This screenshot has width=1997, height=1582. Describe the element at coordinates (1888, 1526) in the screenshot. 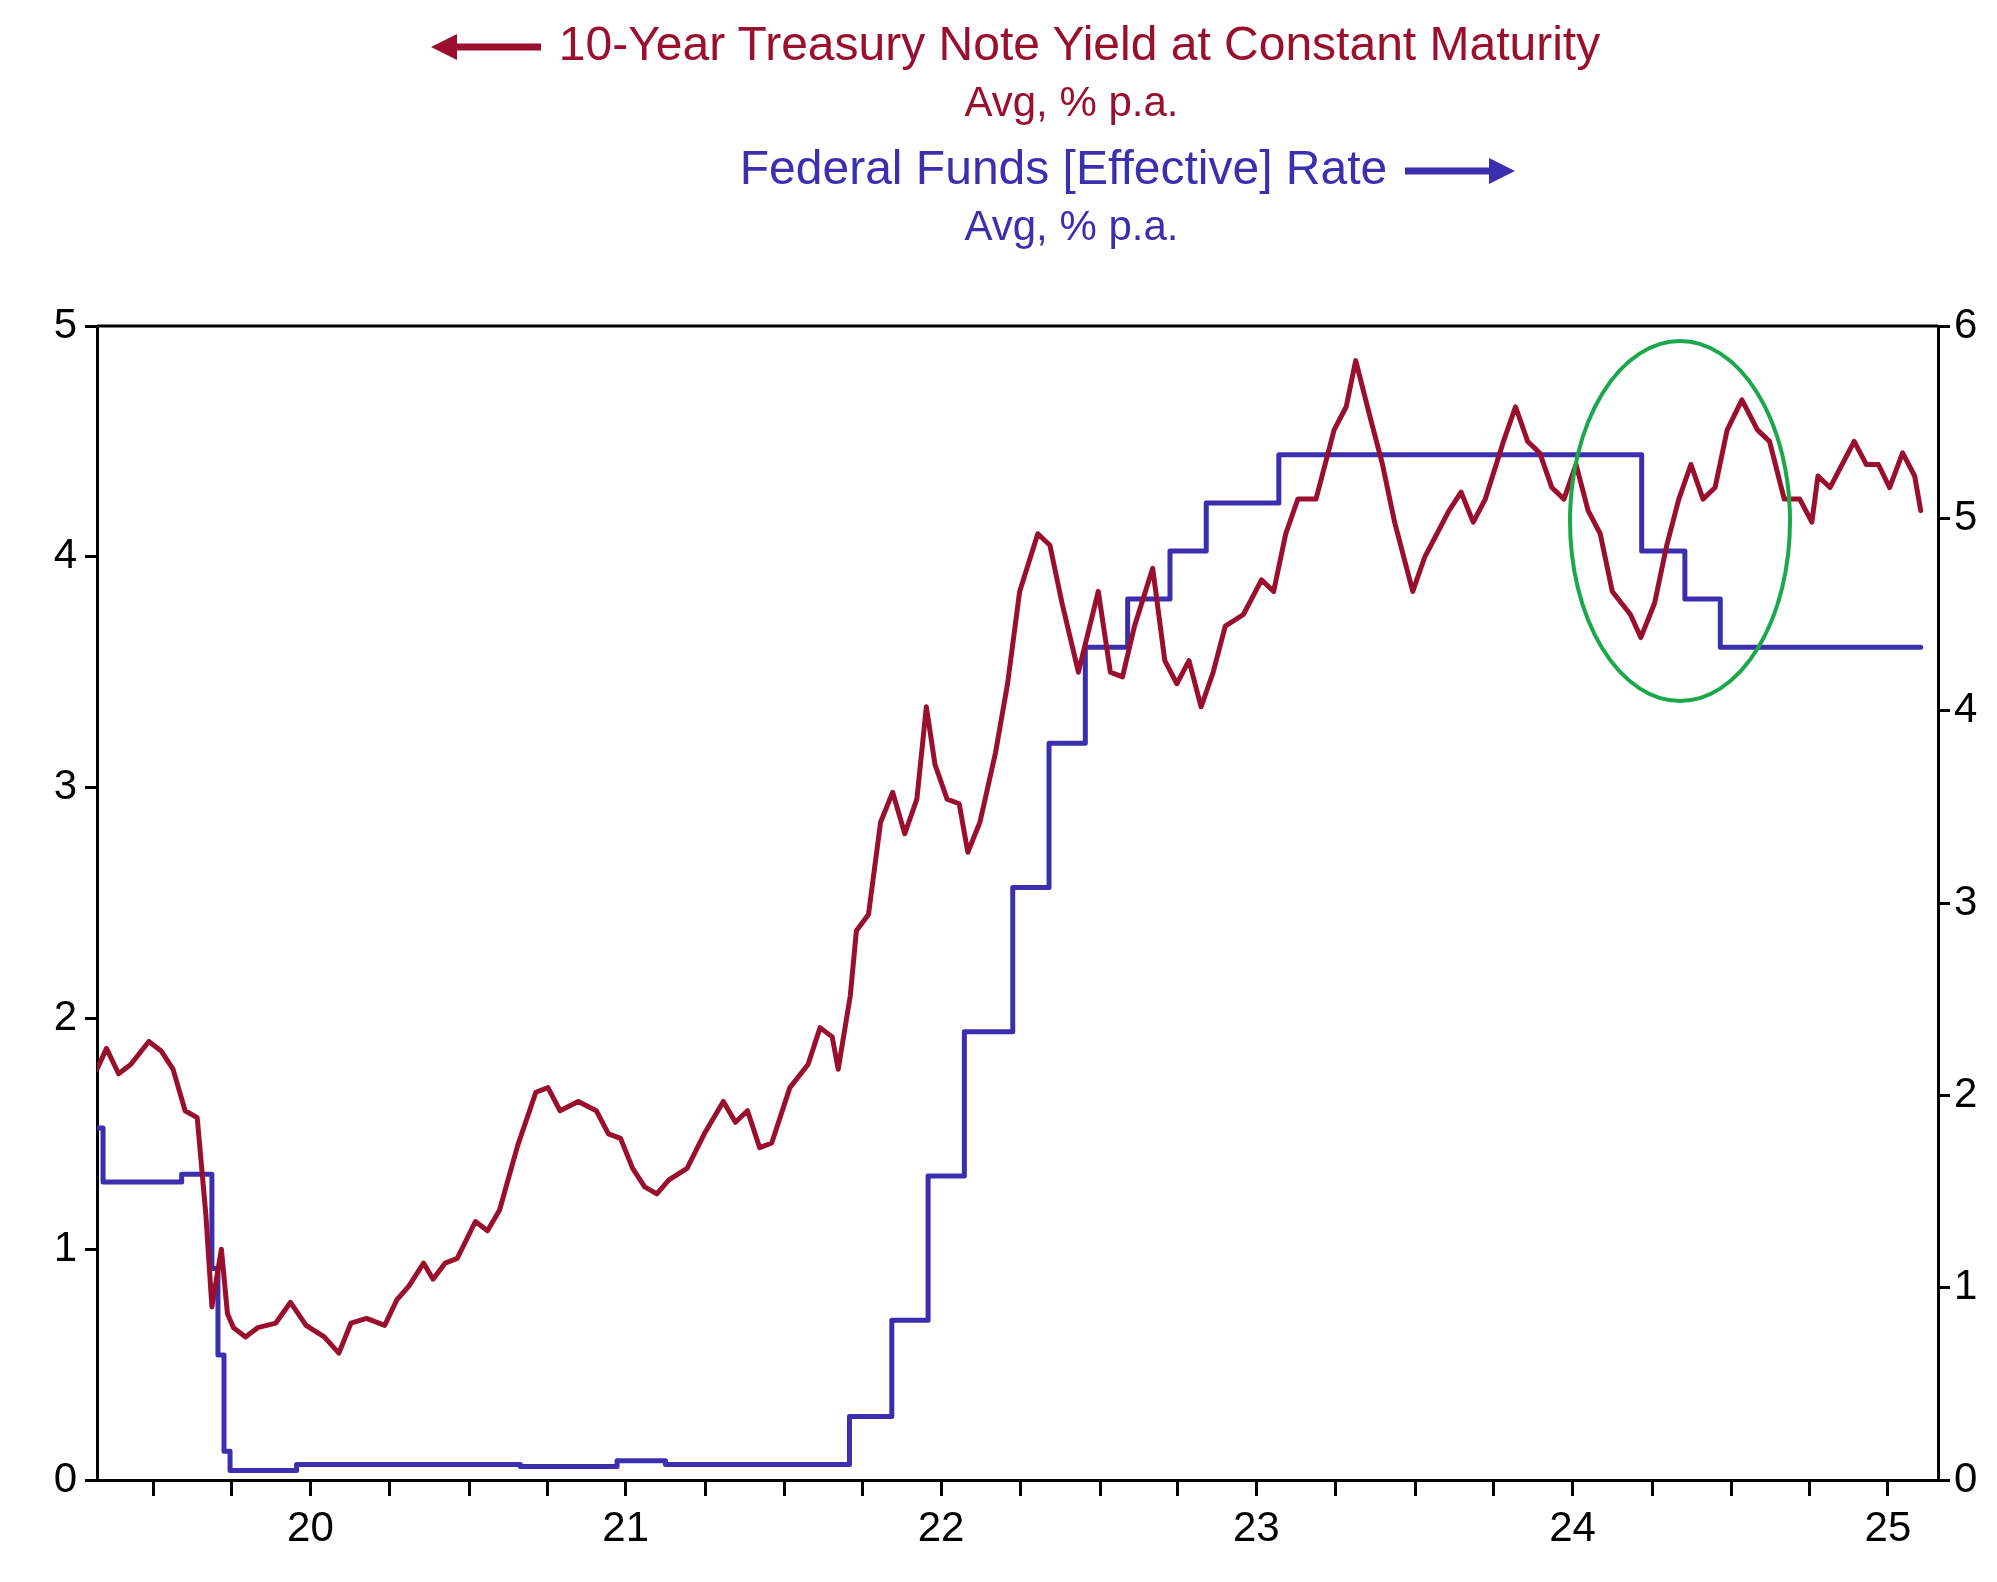

I see `x-tick-label: 25` at that location.